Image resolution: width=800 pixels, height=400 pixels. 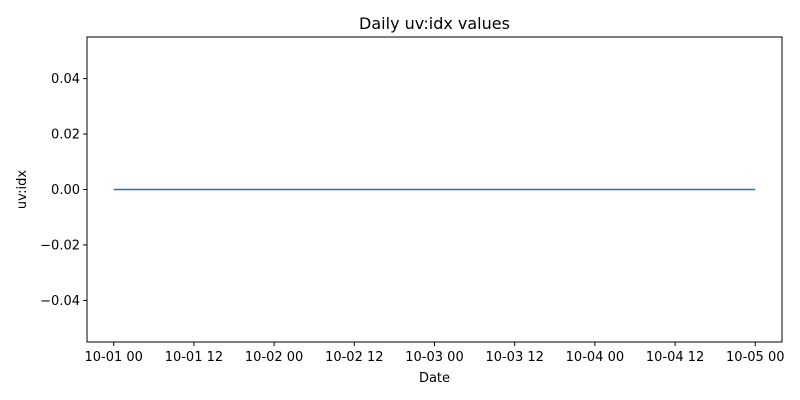 I want to click on x-tick-label: 10-01 00, so click(x=114, y=357).